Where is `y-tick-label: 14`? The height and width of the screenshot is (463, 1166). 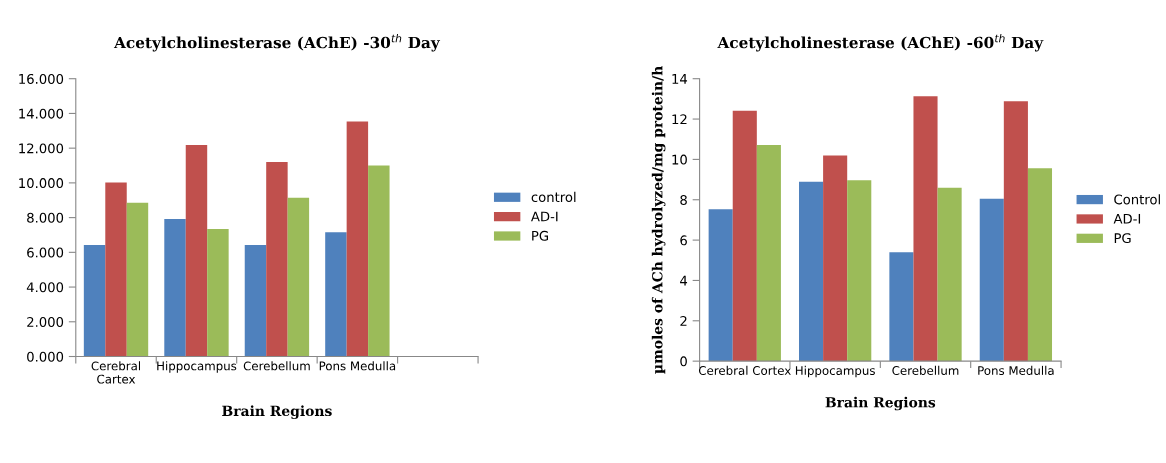 y-tick-label: 14 is located at coordinates (680, 79).